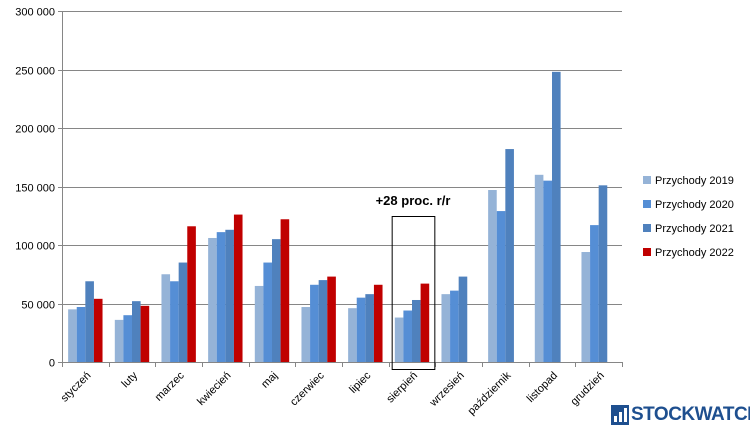 The width and height of the screenshot is (750, 431). Describe the element at coordinates (35, 130) in the screenshot. I see `y-tick-label: 200 000` at that location.